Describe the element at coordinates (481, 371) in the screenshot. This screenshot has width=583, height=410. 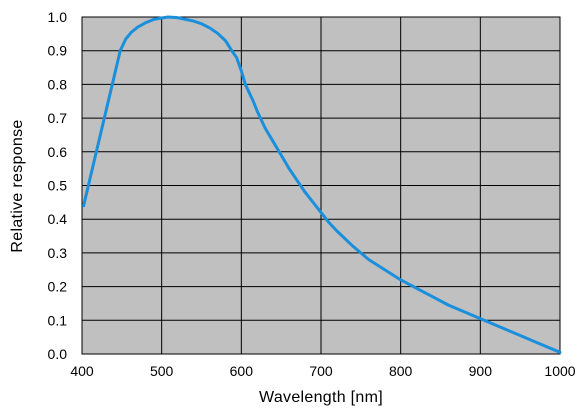
I see `x-tick-label: 900` at that location.